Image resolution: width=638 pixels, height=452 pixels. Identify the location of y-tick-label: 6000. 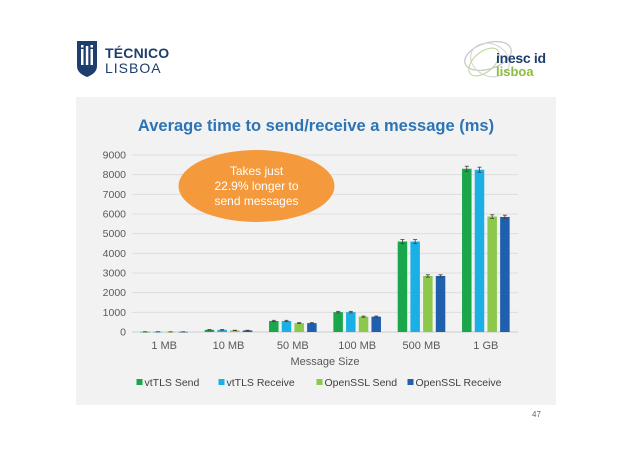
(115, 215).